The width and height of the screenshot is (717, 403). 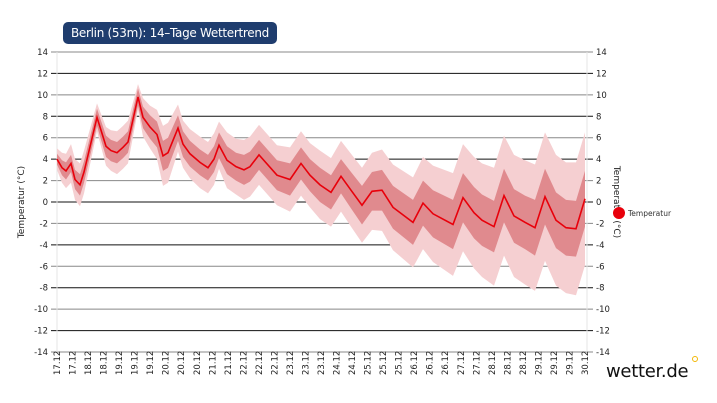 I want to click on chart-title-badge: Berlin (53m): 14–Tage Wettertrend, so click(x=170, y=33).